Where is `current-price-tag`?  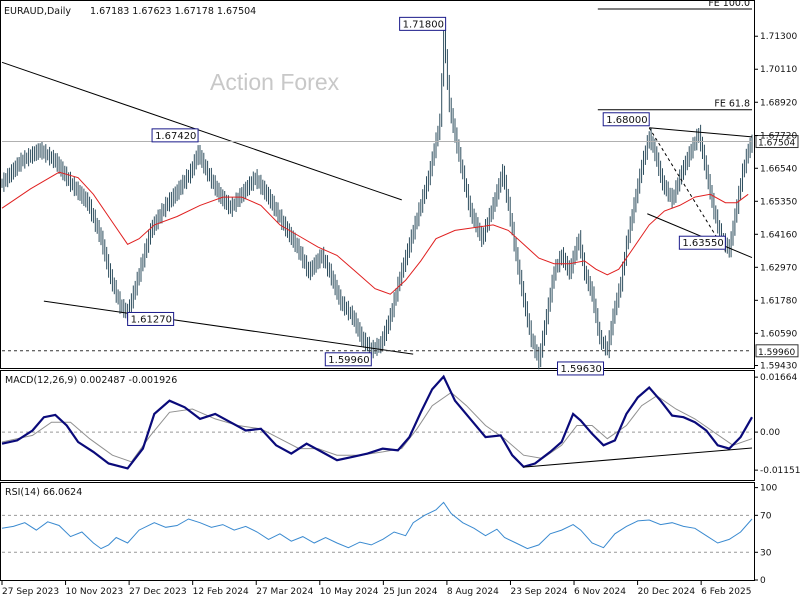 current-price-tag is located at coordinates (777, 142).